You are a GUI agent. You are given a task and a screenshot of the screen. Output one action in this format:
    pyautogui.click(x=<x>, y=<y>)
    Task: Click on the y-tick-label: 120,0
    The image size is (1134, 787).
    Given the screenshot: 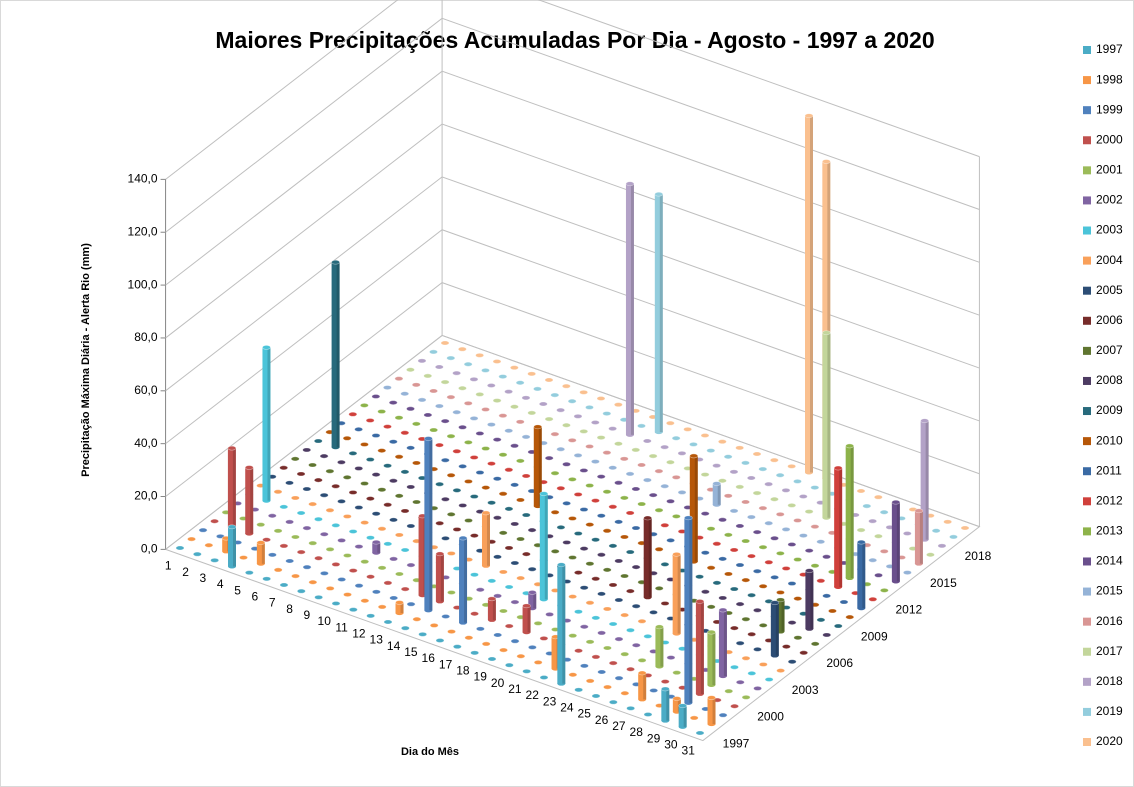 What is the action you would take?
    pyautogui.click(x=143, y=231)
    